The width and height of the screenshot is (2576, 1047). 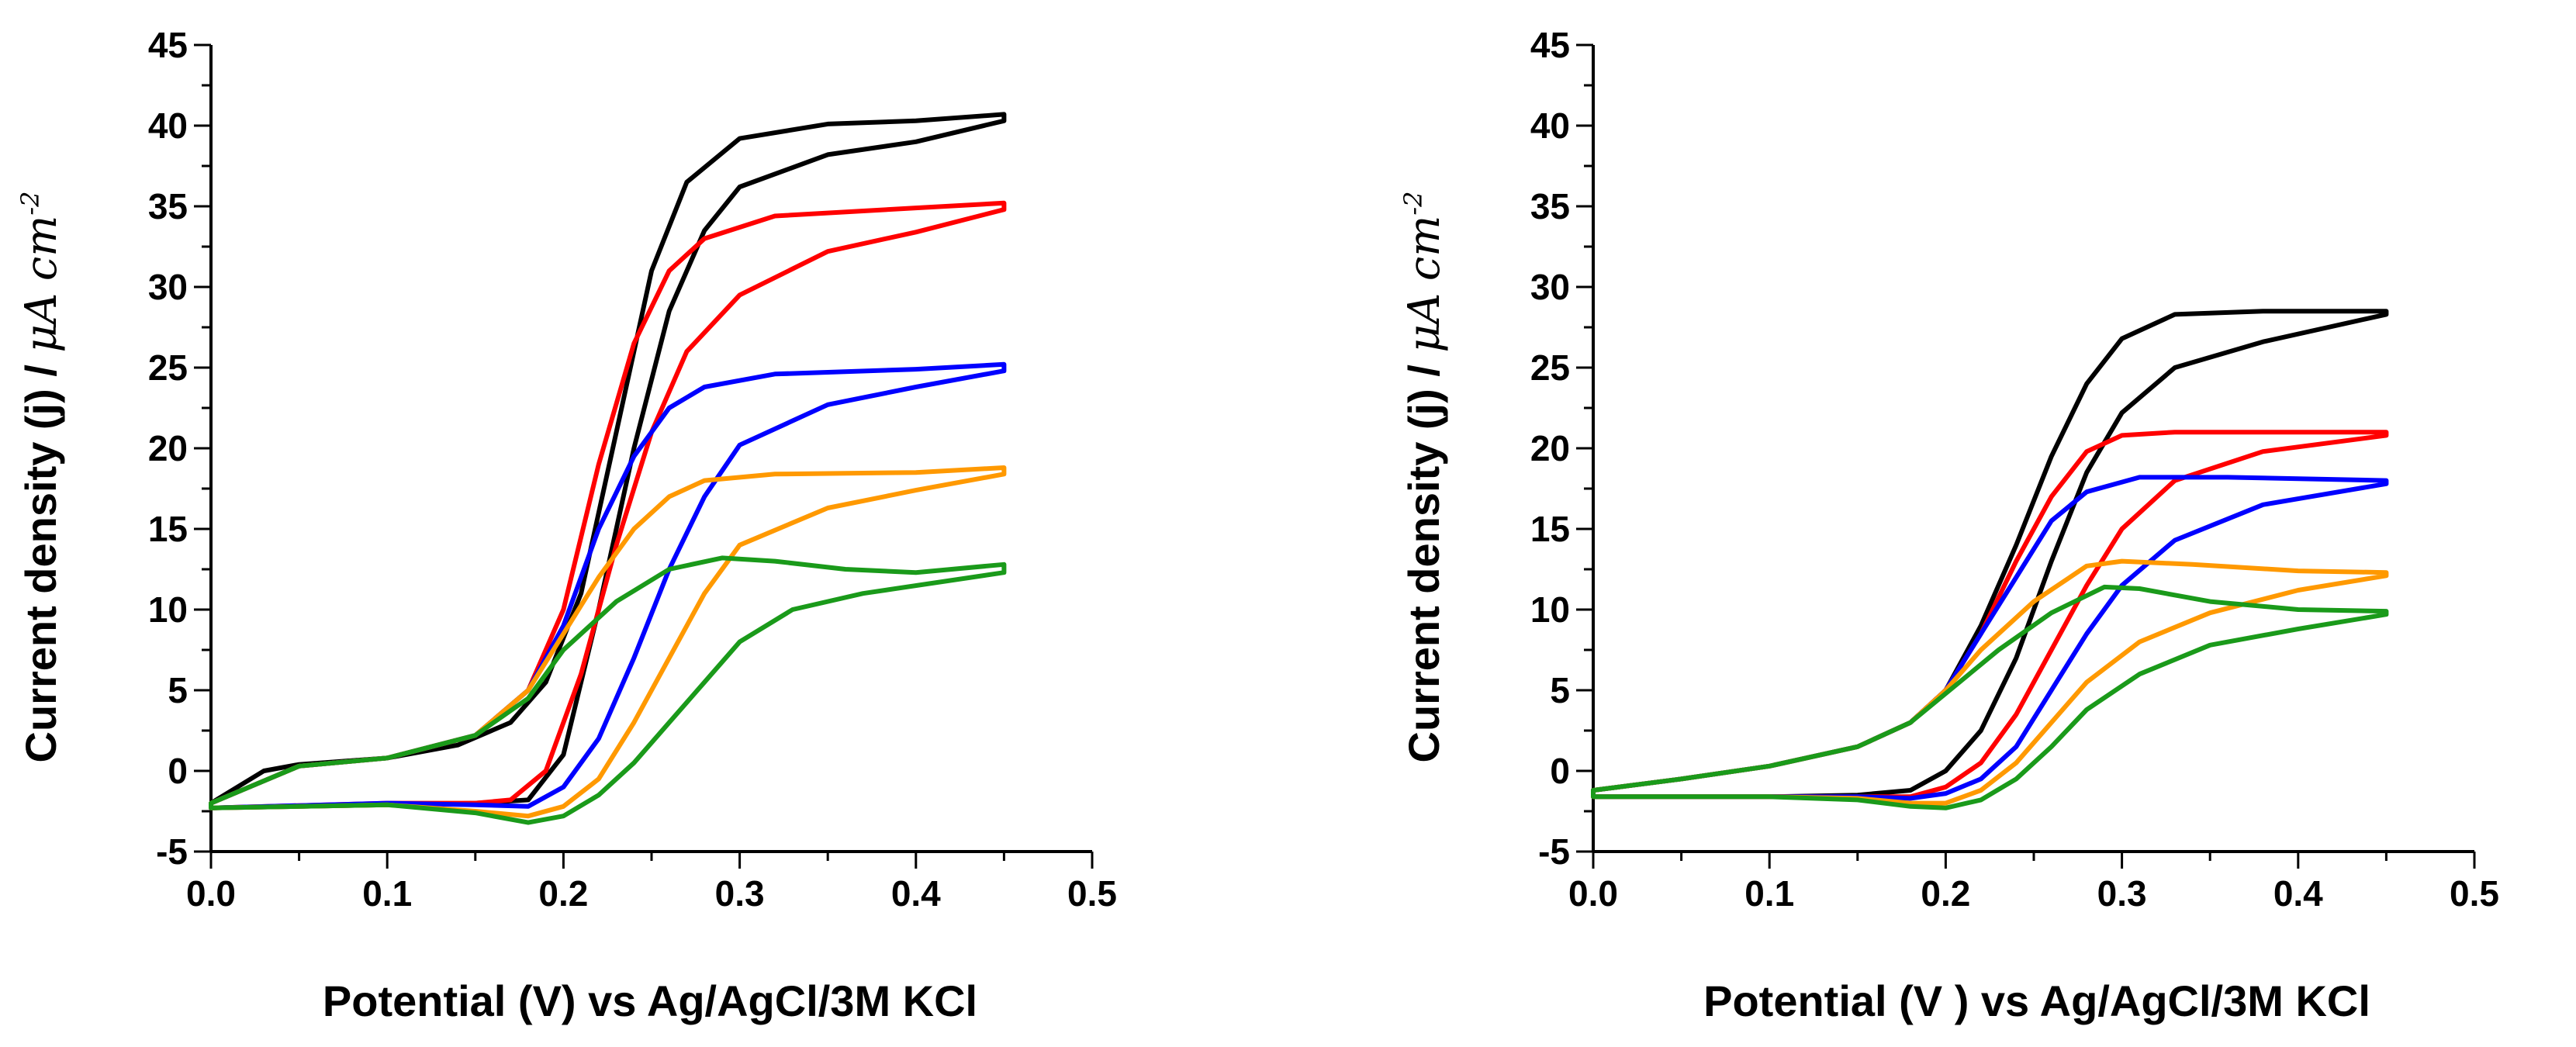 I want to click on left-y-axis-title-mu: μ, so click(x=41, y=338).